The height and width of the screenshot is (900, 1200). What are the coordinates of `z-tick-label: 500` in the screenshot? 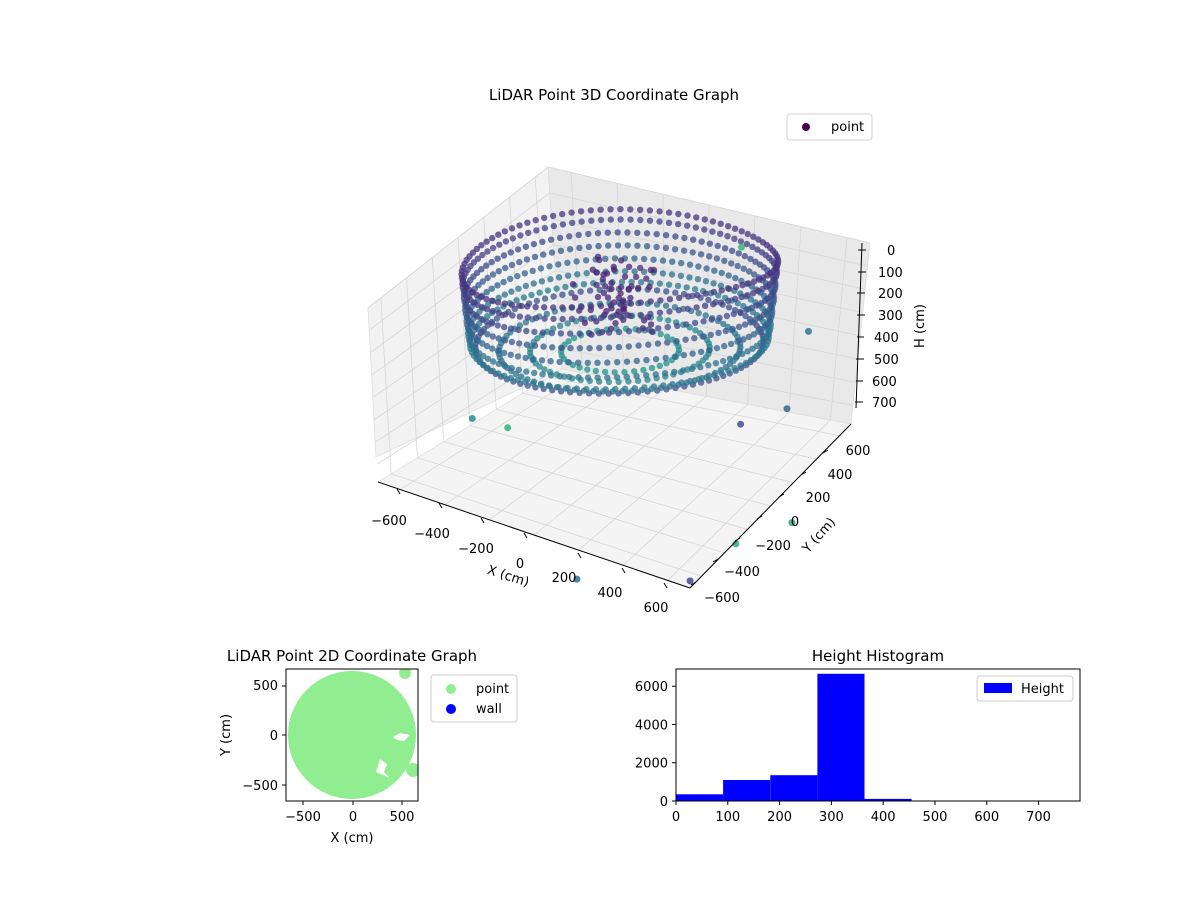 It's located at (886, 360).